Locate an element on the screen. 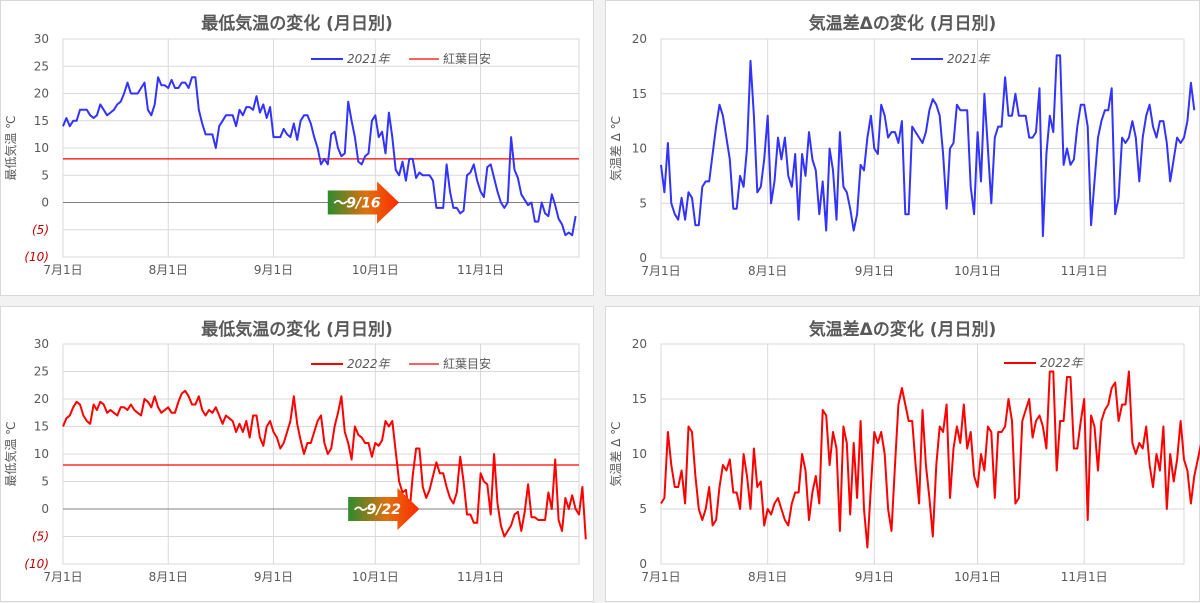 Image resolution: width=1200 pixels, height=603 pixels. date-arrow-label: ～9/22 is located at coordinates (377, 510).